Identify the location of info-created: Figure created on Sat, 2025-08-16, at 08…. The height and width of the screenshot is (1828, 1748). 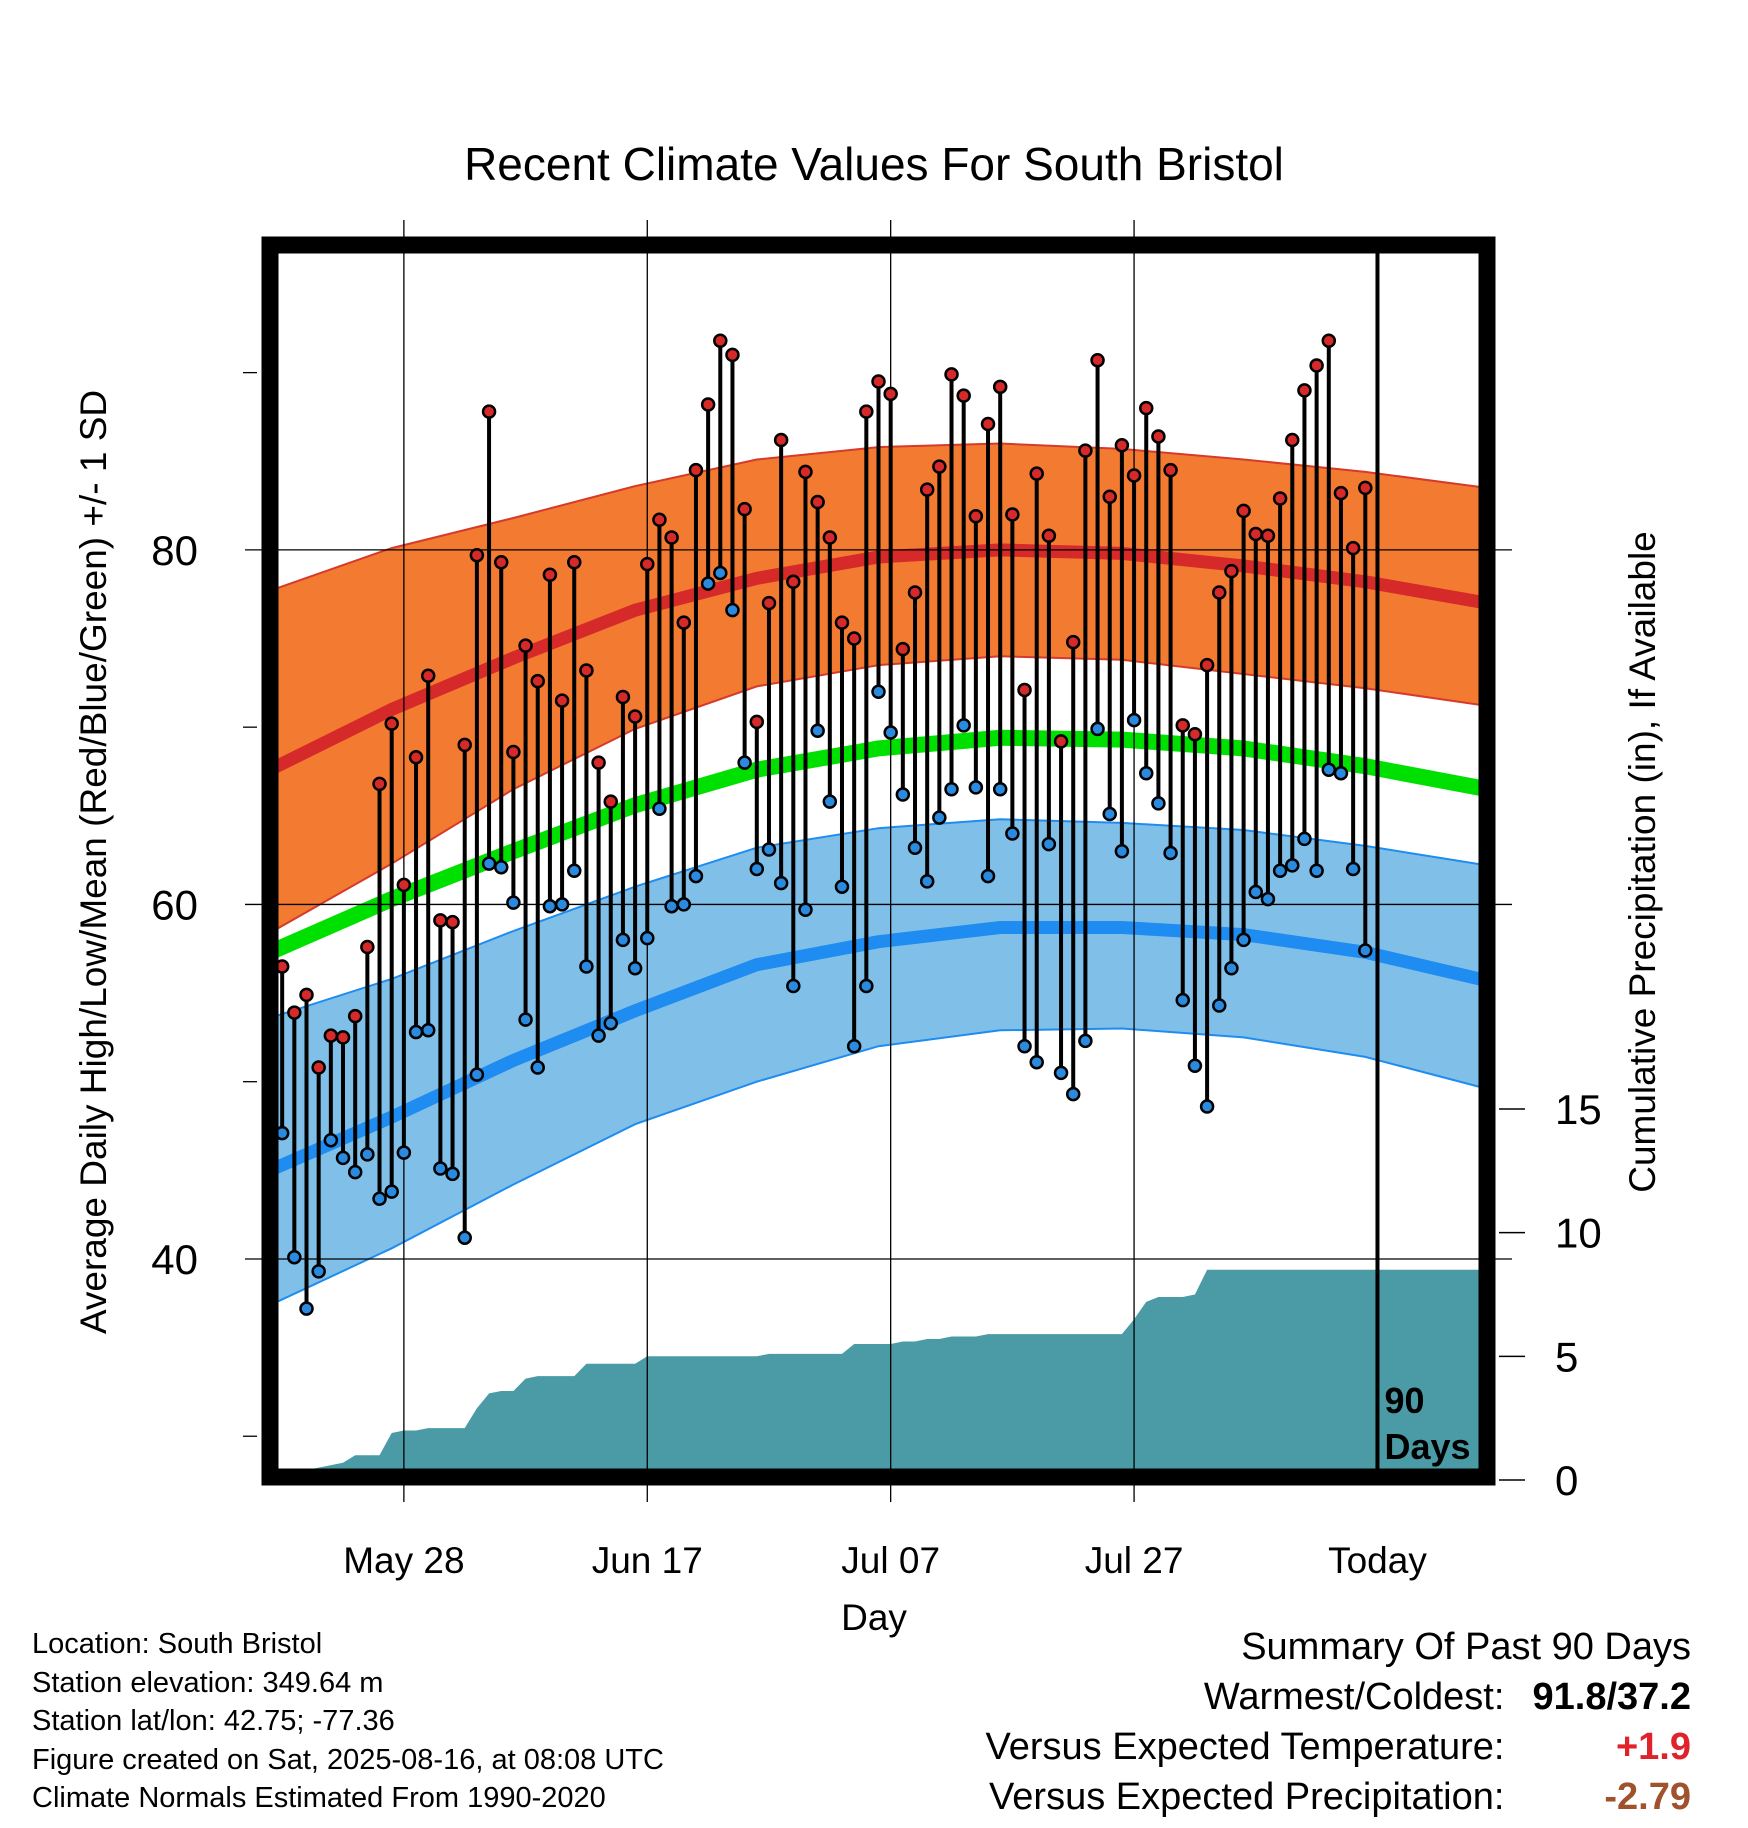
(348, 1759).